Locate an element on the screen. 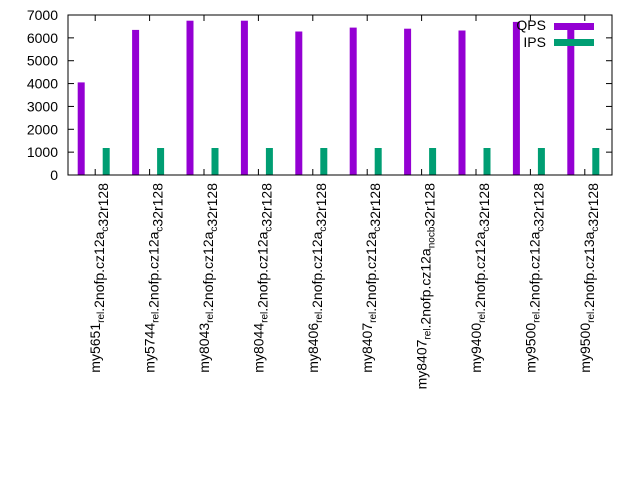 Image resolution: width=640 pixels, height=480 pixels. legend-label-qps: QPS is located at coordinates (531, 25).